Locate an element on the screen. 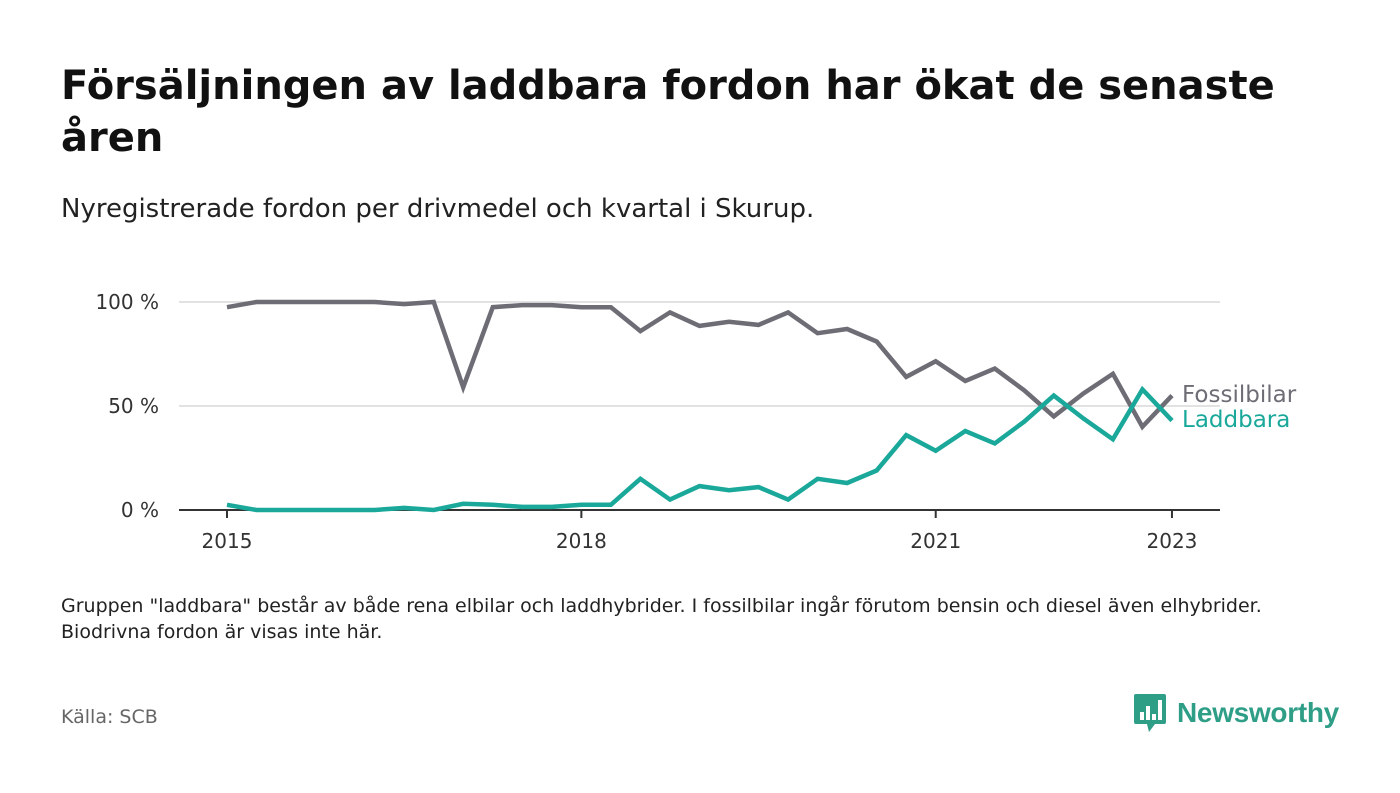  newsworthy-logo: Newsworthy is located at coordinates (1236, 713).